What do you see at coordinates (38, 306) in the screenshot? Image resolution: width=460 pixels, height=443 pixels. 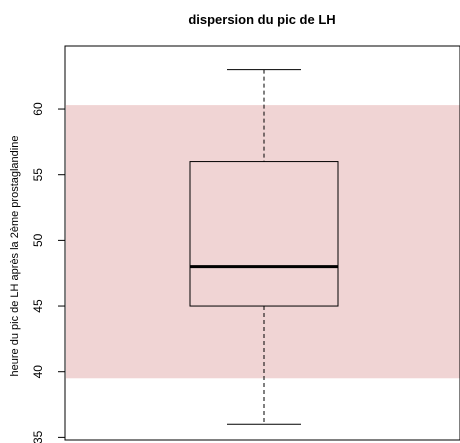 I see `y-tick-label: 45` at bounding box center [38, 306].